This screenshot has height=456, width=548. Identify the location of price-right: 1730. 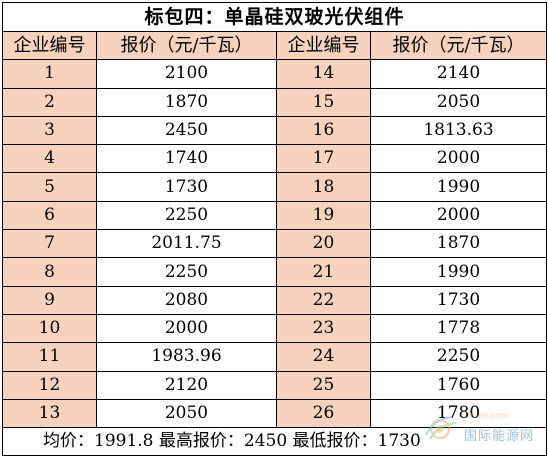
(458, 300).